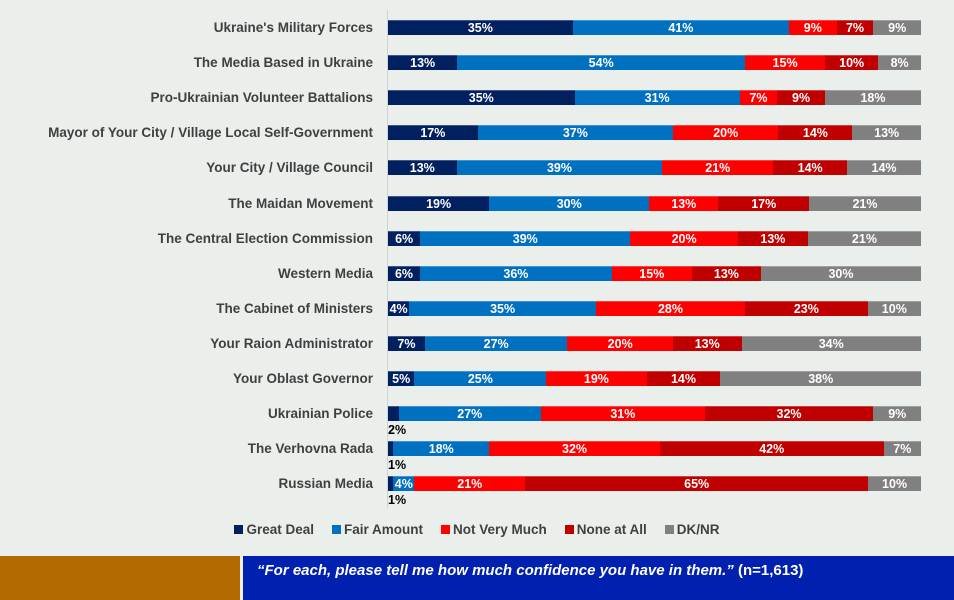 The image size is (954, 600). Describe the element at coordinates (397, 500) in the screenshot. I see `data-label-outside: 1%` at that location.